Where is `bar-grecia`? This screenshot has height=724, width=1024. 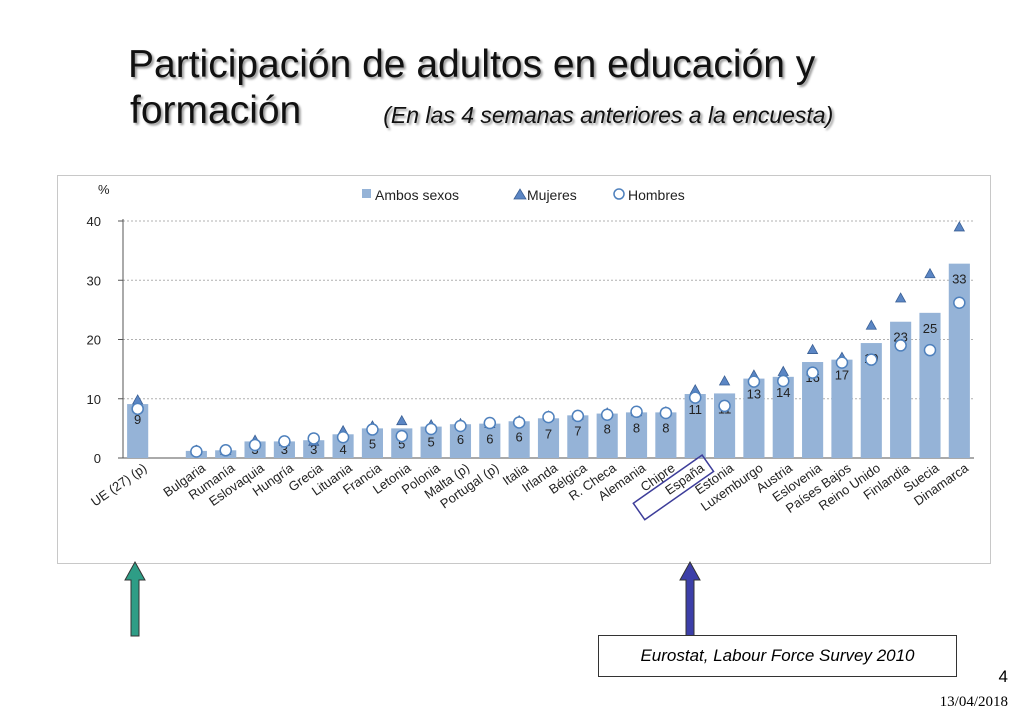 bar-grecia is located at coordinates (314, 449).